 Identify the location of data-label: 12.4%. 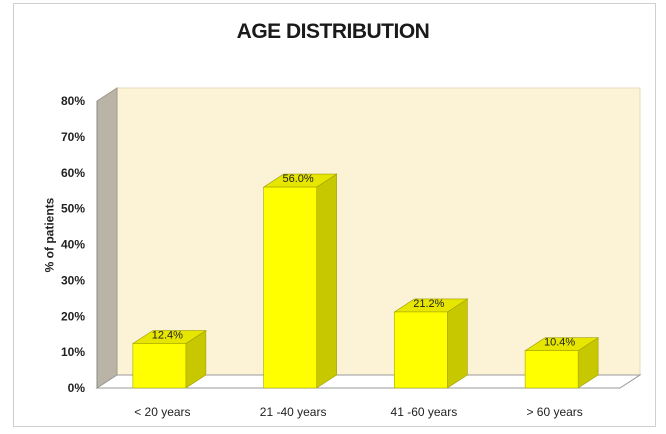
(167, 336).